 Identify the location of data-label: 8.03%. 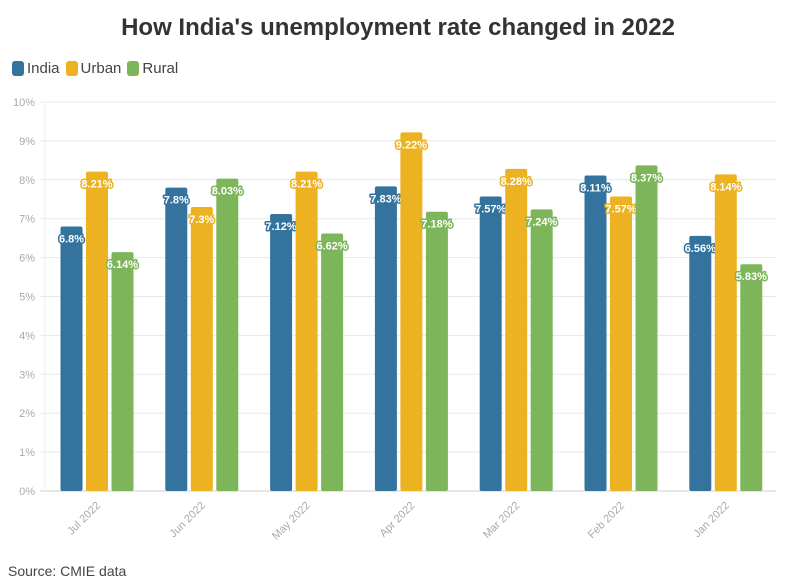
(227, 192).